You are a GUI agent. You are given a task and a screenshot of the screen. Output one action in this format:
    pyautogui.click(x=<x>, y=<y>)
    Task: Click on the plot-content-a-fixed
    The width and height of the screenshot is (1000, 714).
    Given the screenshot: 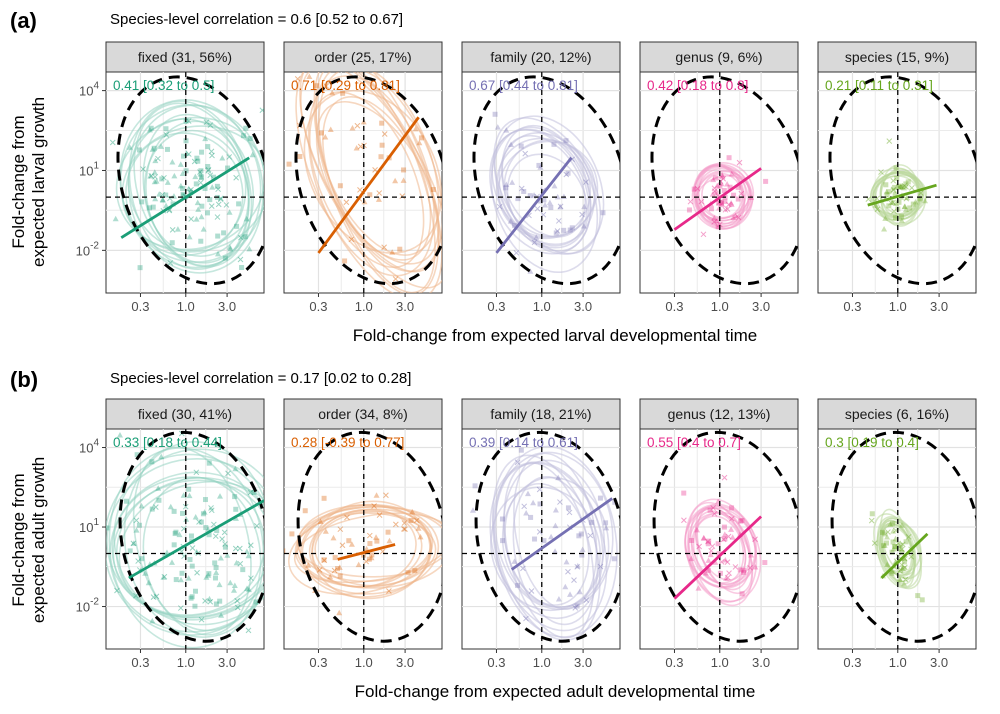 What is the action you would take?
    pyautogui.click(x=185, y=182)
    